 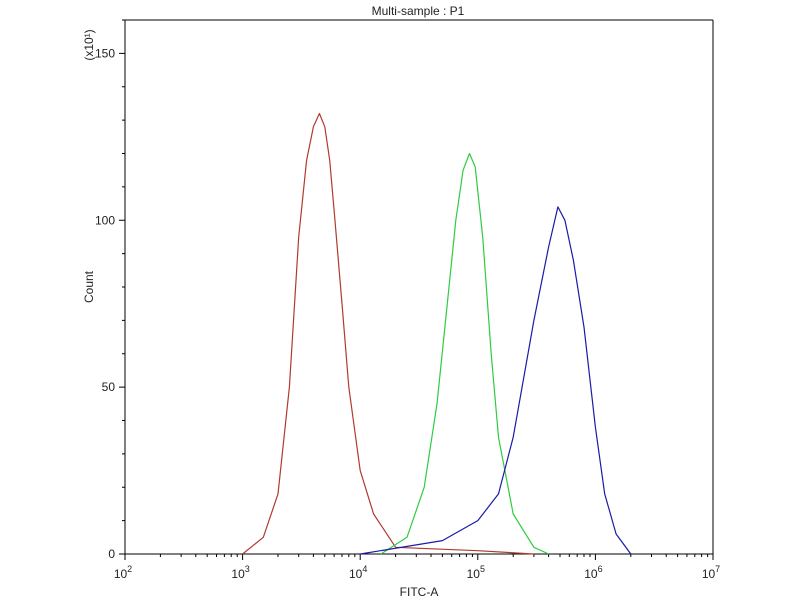 I want to click on x-axis-ticks: 10² 10³ 10⁴ 10⁵ 10⁶ 10⁷, so click(x=417, y=567).